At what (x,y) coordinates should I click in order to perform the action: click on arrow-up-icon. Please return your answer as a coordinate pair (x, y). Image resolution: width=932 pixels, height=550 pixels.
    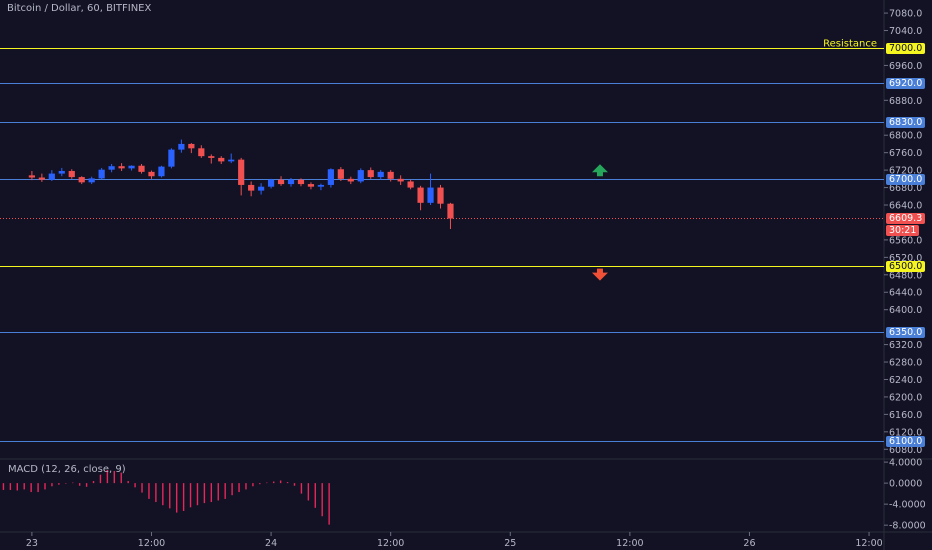
    Looking at the image, I should click on (599, 170).